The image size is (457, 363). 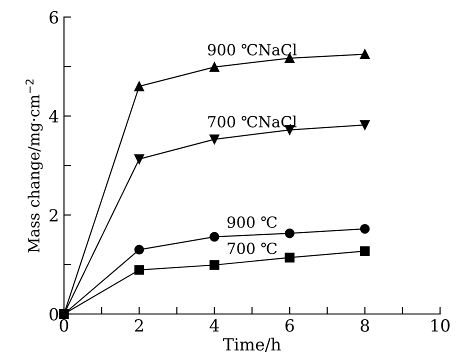 I want to click on x-tick-label: 4, so click(x=214, y=325).